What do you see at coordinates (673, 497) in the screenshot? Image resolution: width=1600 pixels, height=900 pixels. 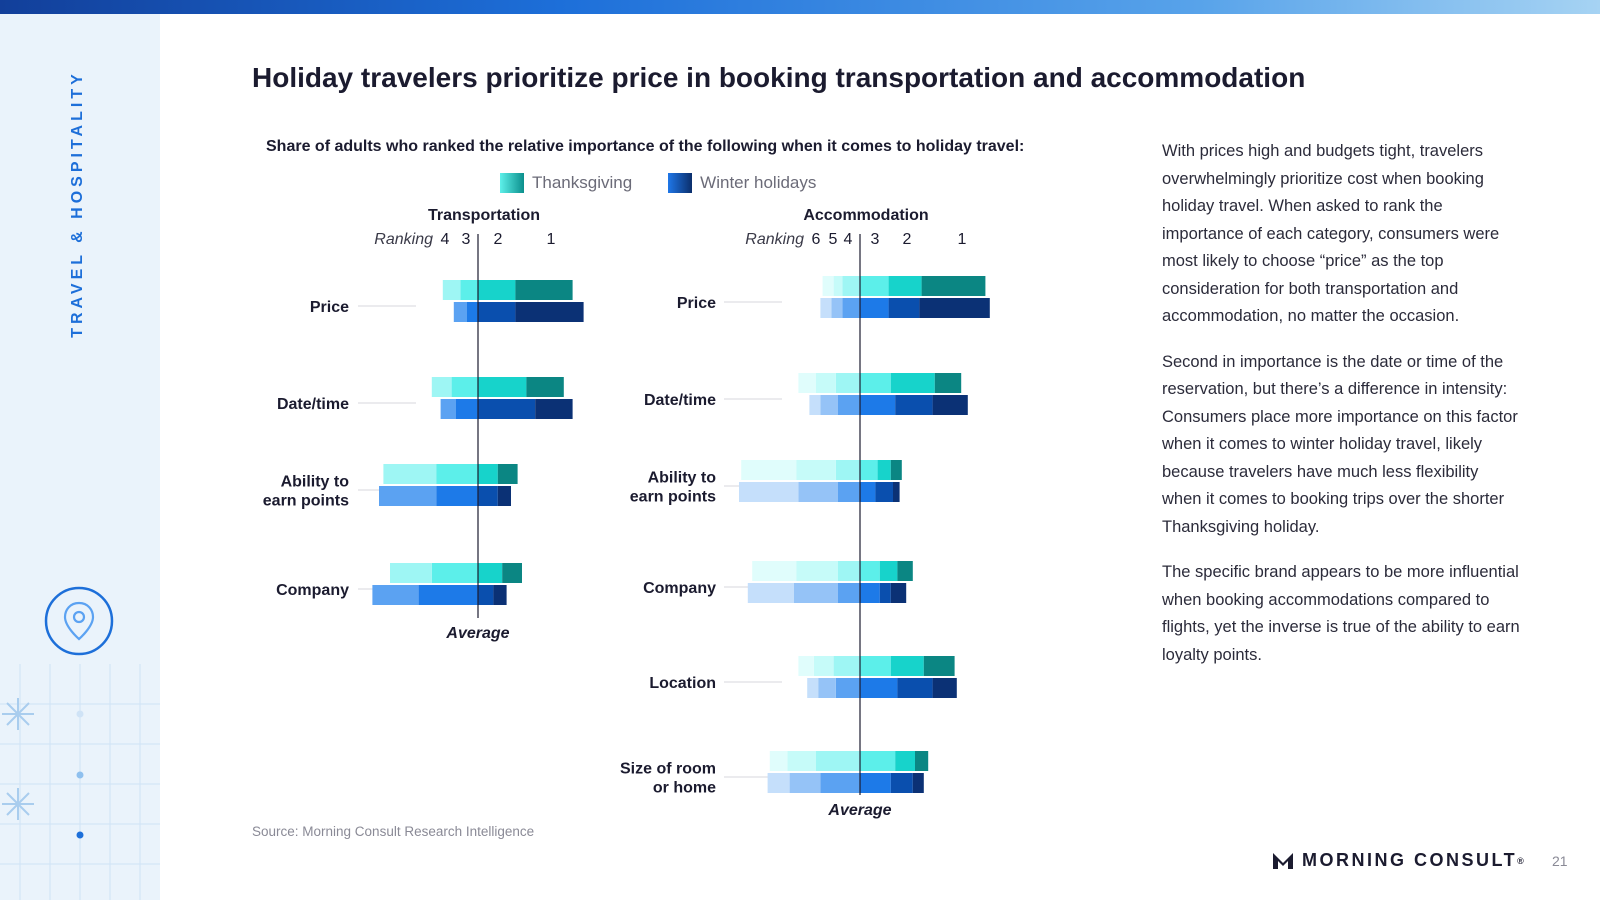 I see `category-label: earn points` at bounding box center [673, 497].